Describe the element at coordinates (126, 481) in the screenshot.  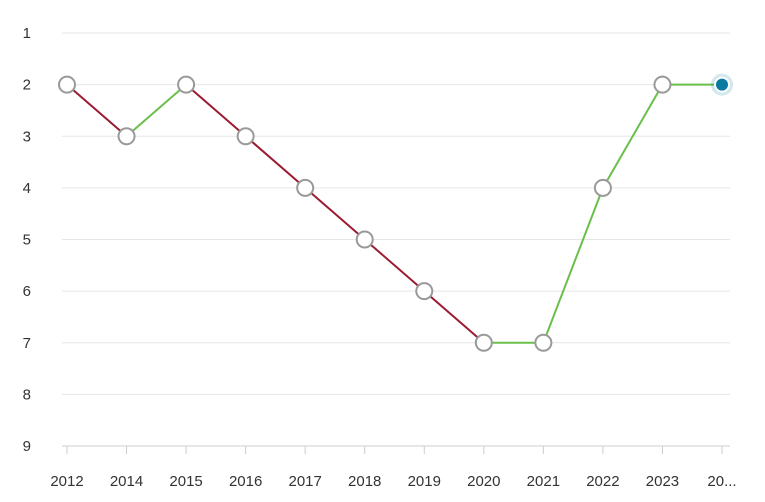
I see `x-tick-label: 2014` at that location.